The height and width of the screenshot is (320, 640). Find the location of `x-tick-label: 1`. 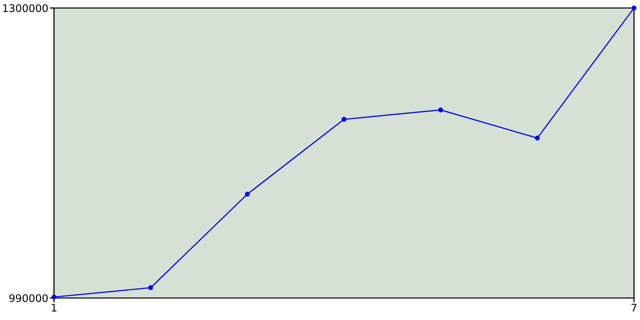

x-tick-label: 1 is located at coordinates (54, 308).